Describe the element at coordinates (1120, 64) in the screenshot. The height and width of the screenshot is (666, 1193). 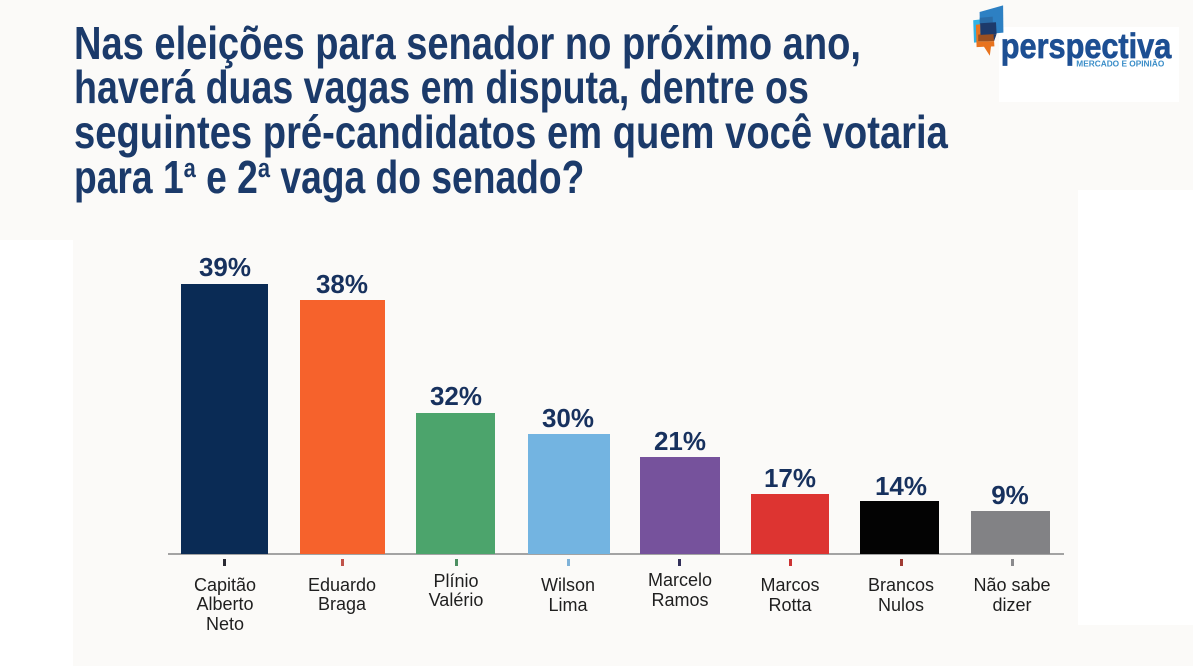
I see `svg-text: MERCADO E OPINIÃO` at that location.